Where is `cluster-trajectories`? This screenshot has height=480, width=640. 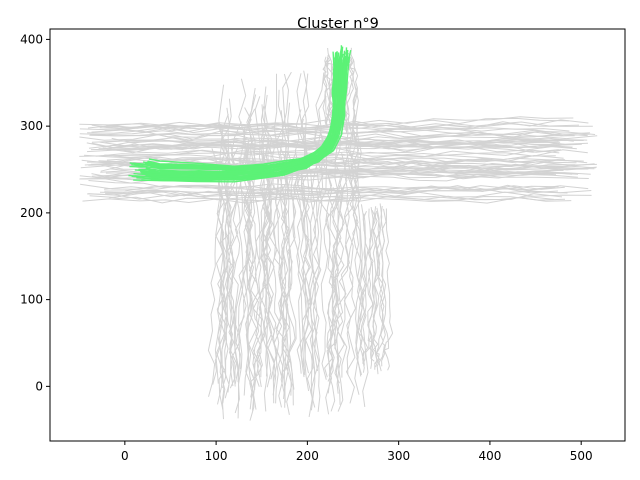
cluster-trajectories is located at coordinates (240, 114).